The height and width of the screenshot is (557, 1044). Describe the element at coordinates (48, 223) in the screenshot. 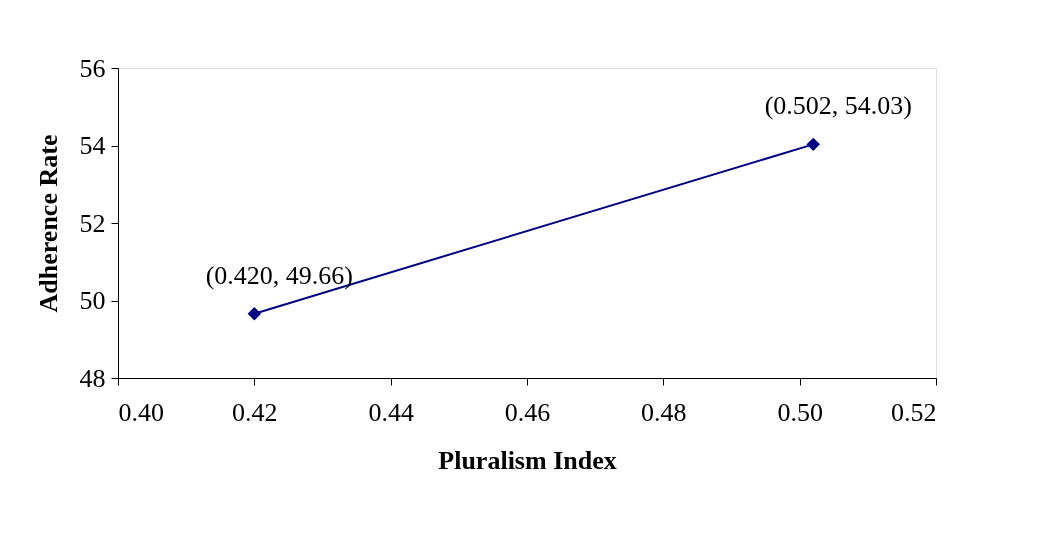

I see `y-axis-title: Adherence Rate` at that location.